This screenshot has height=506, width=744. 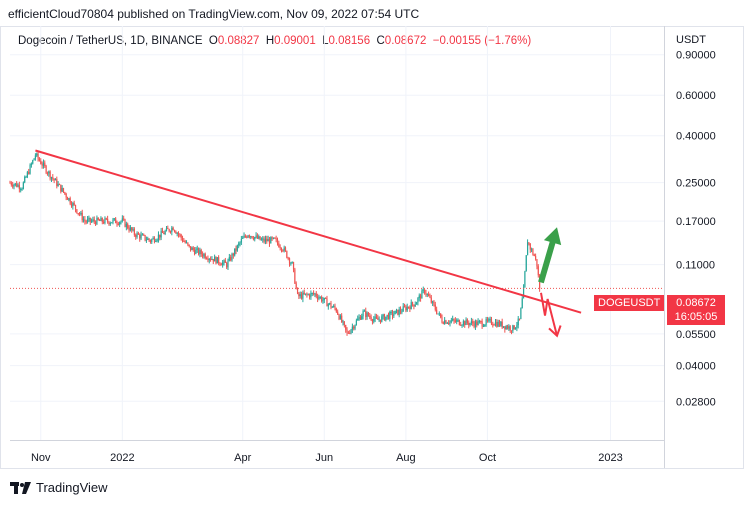 What do you see at coordinates (691, 40) in the screenshot?
I see `currency-label: USDT` at bounding box center [691, 40].